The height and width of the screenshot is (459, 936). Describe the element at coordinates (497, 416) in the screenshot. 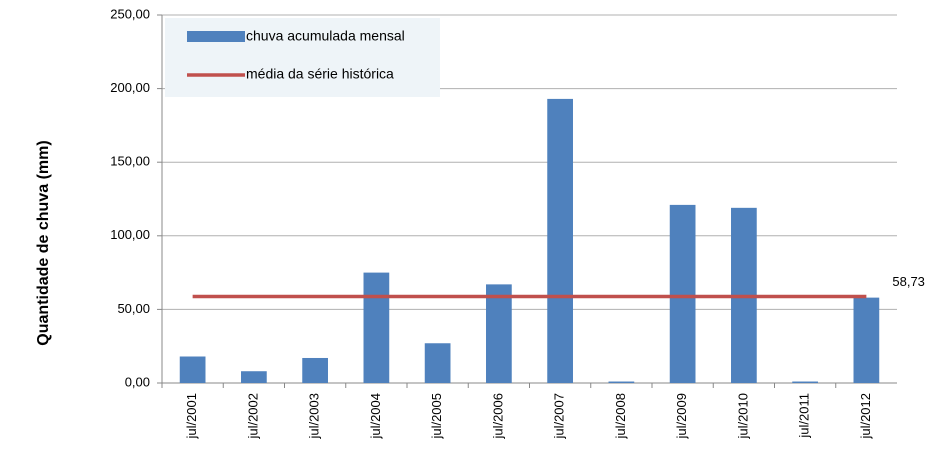

I see `x-tick-label: jul/2006` at that location.